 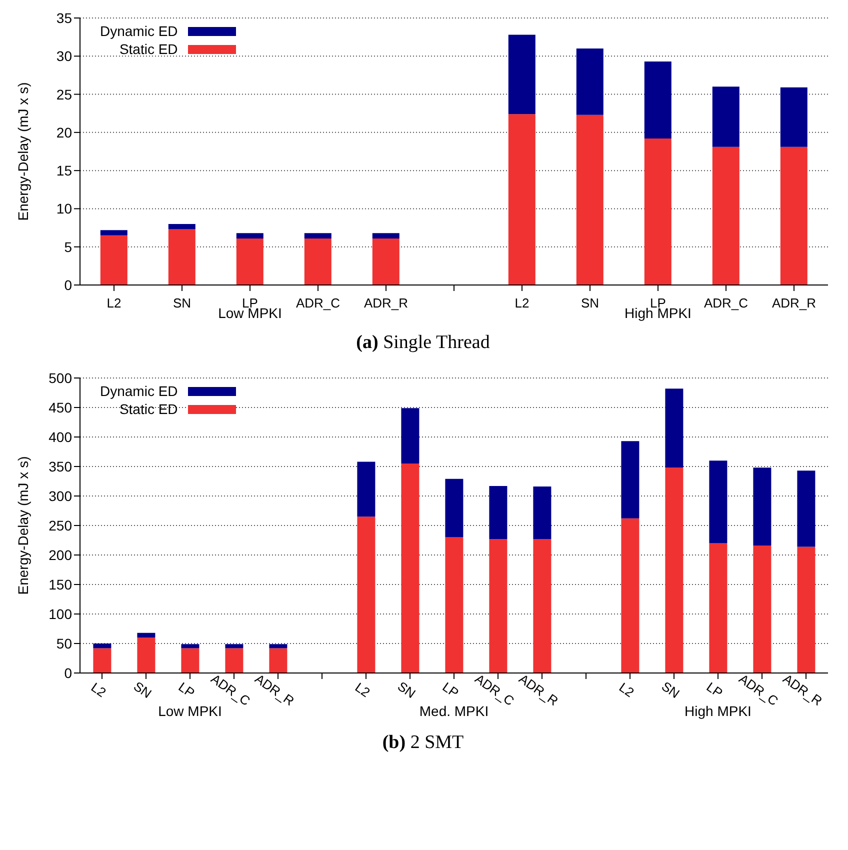 What do you see at coordinates (60, 436) in the screenshot?
I see `y-tick-label: 400` at bounding box center [60, 436].